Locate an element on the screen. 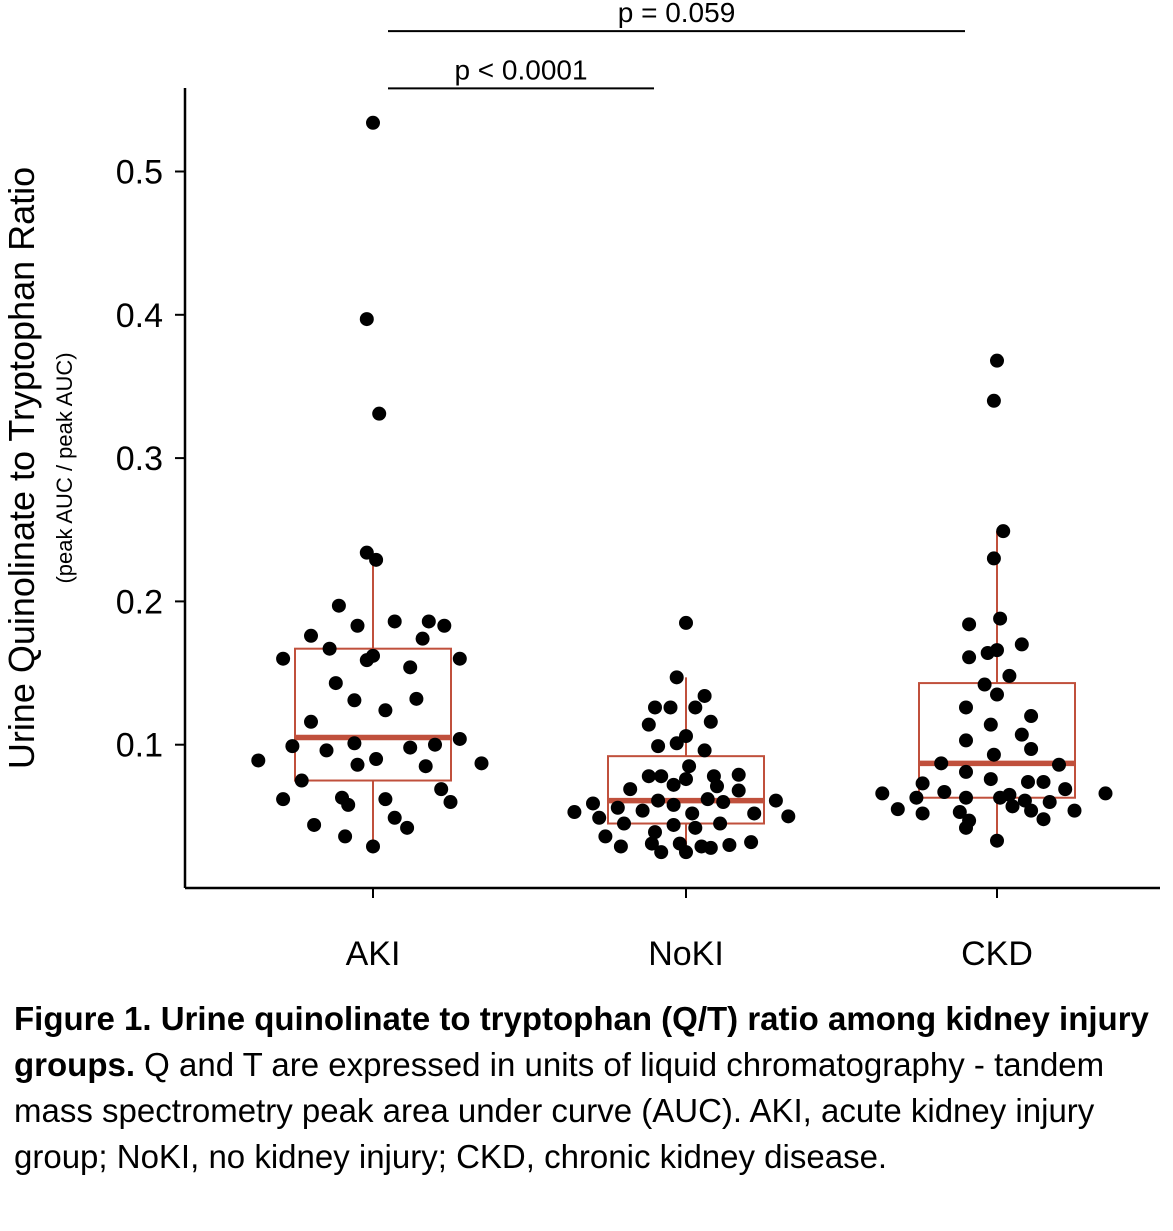 This screenshot has height=1231, width=1173. p-value-label: p < 0.0001 is located at coordinates (520, 69).